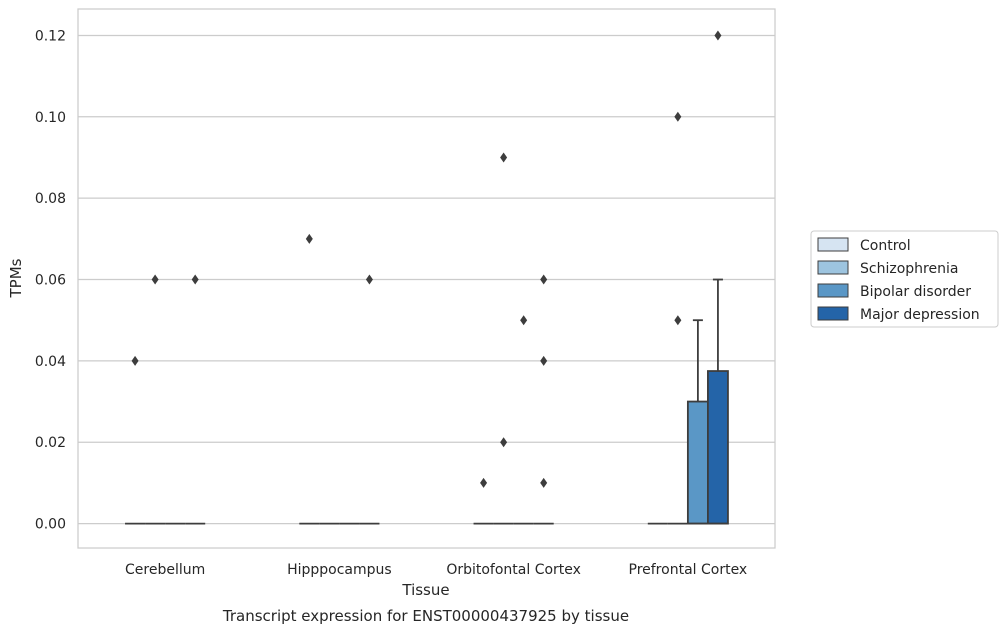 This screenshot has height=634, width=1007. I want to click on box-major-depression, so click(718, 401).